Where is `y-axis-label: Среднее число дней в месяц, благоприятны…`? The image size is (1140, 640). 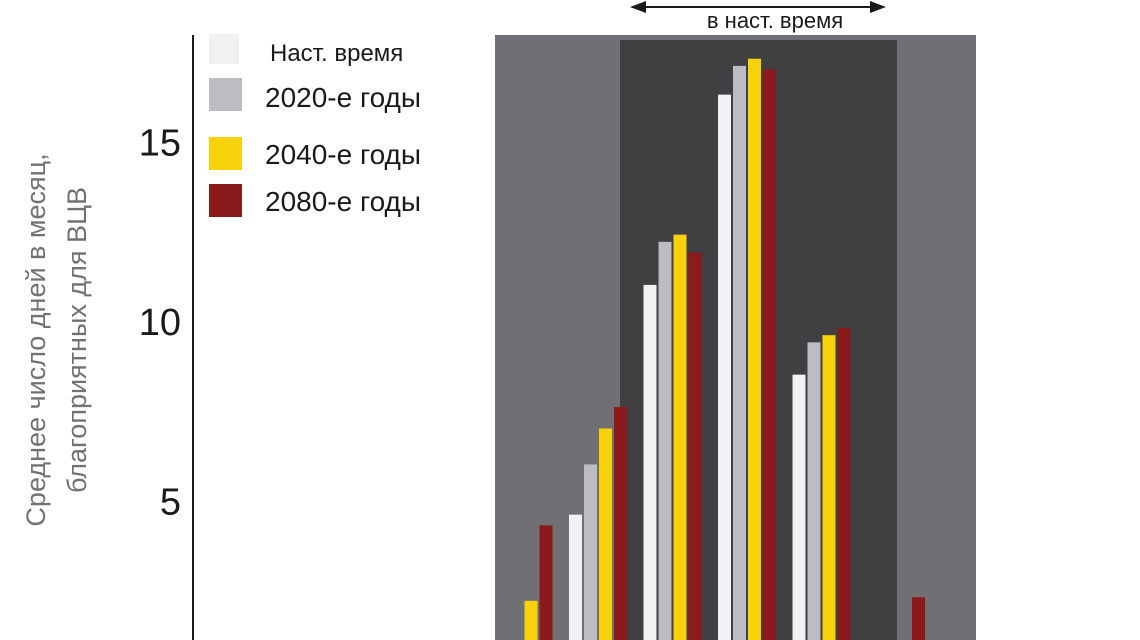 y-axis-label: Среднее число дней в месяц, благоприятны… is located at coordinates (56, 339).